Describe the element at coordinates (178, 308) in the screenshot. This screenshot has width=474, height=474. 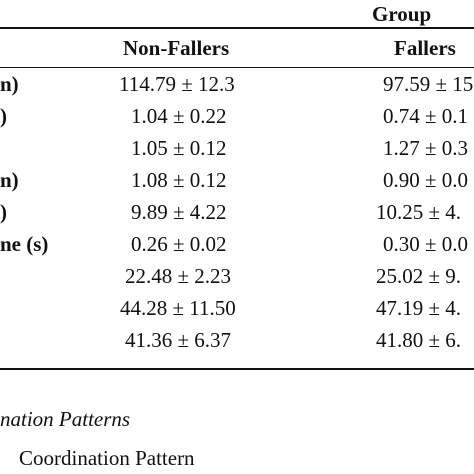
I see `cell-non-fallers: 44.28 ± 11.50` at that location.